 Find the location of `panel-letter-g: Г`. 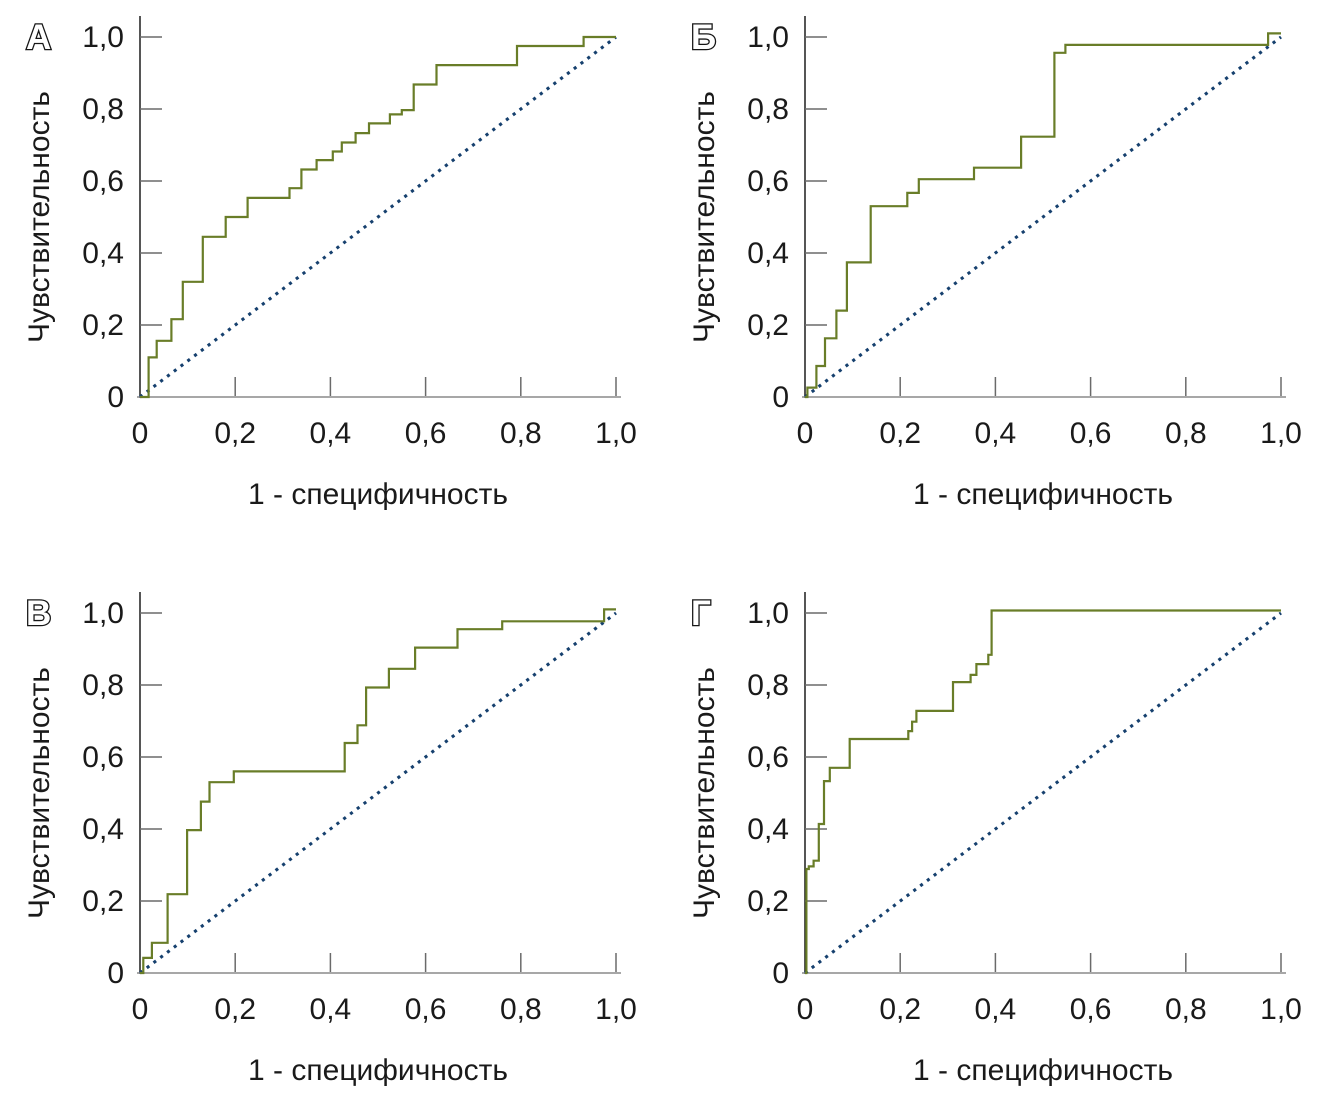

panel-letter-g: Г is located at coordinates (701, 613).